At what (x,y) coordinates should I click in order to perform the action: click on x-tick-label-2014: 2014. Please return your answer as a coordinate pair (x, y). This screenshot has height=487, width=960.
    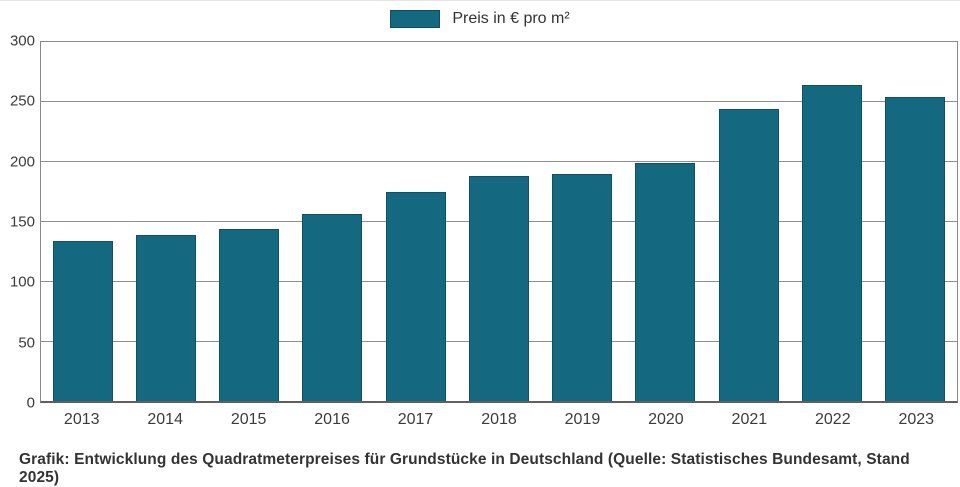
    Looking at the image, I should click on (165, 419).